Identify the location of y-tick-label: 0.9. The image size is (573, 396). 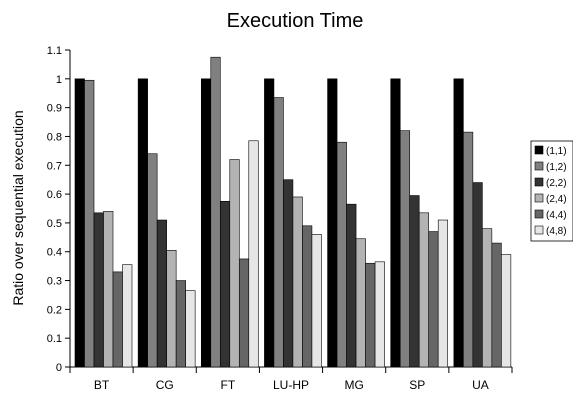
(54, 109).